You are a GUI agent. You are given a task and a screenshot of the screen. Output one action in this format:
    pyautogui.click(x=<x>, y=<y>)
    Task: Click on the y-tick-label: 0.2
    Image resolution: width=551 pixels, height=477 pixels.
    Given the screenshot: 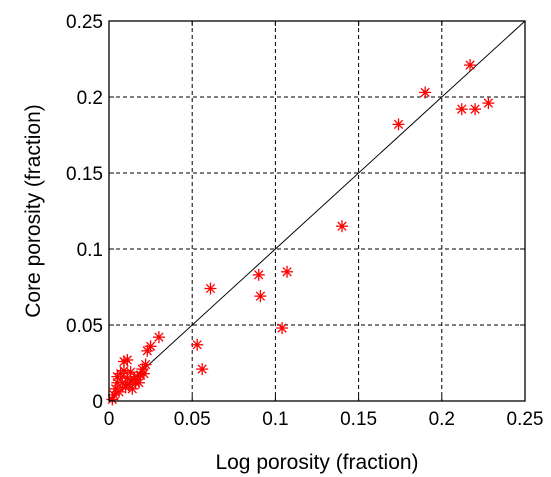 What is the action you would take?
    pyautogui.click(x=90, y=98)
    